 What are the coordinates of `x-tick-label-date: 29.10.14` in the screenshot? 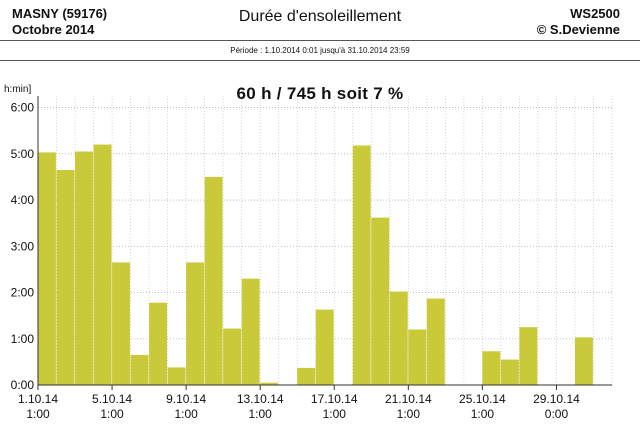 It's located at (556, 399).